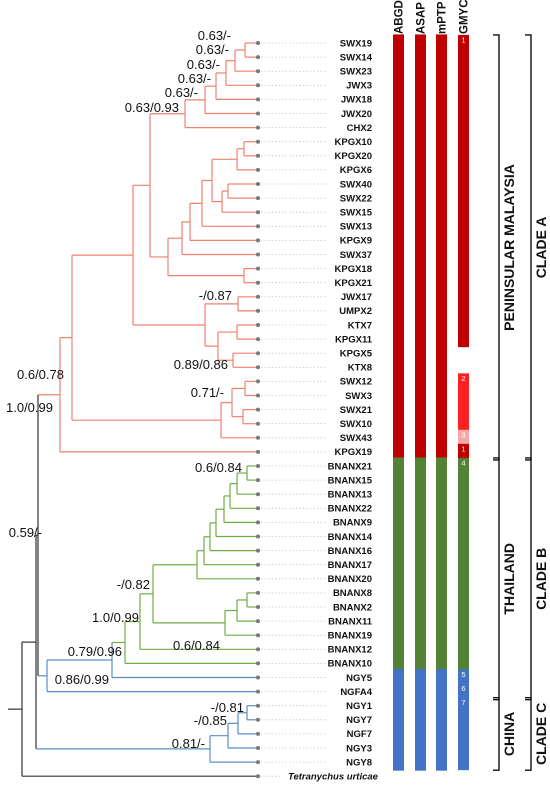 Image resolution: width=550 pixels, height=790 pixels. I want to click on gmyc-cluster-number: 2, so click(463, 378).